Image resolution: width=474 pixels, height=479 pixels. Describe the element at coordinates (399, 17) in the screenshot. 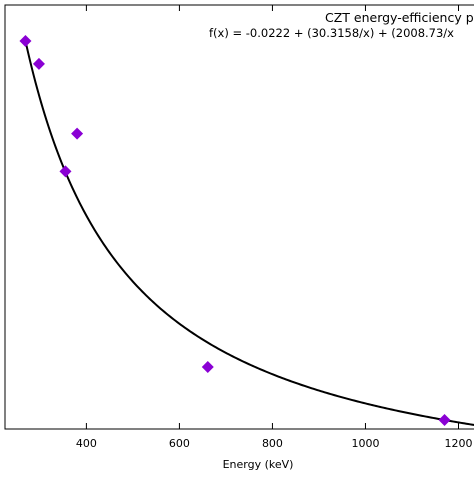

I see `chart-title: CZT energy-efficiency pl` at that location.